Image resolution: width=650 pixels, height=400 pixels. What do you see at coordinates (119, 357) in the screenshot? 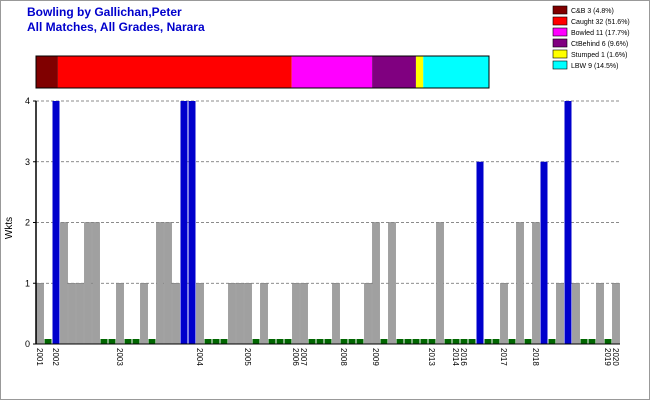
I see `x-tick-label: 2003` at bounding box center [119, 357].